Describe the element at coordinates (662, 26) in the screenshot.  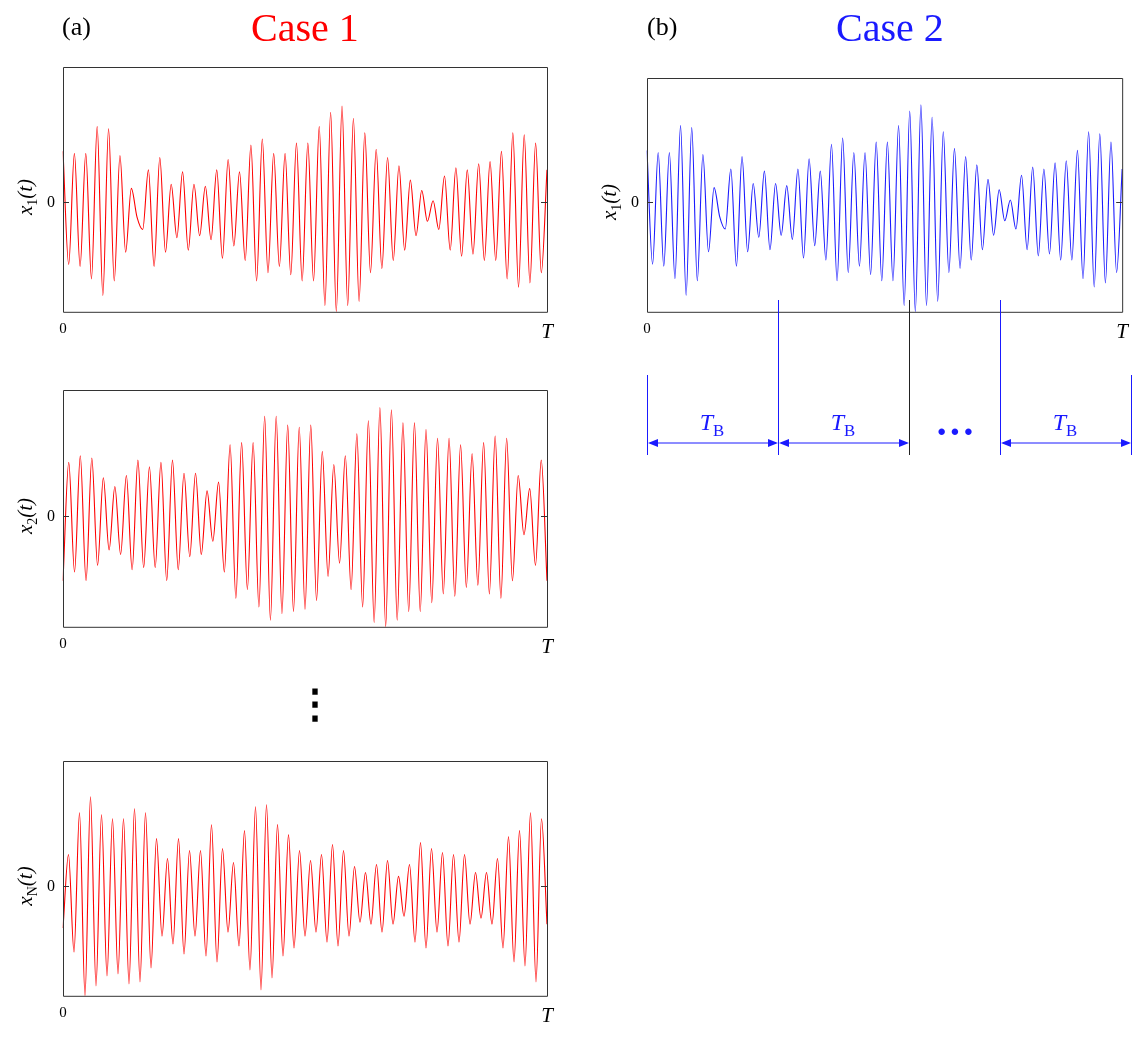
I see `text: (b)` at that location.